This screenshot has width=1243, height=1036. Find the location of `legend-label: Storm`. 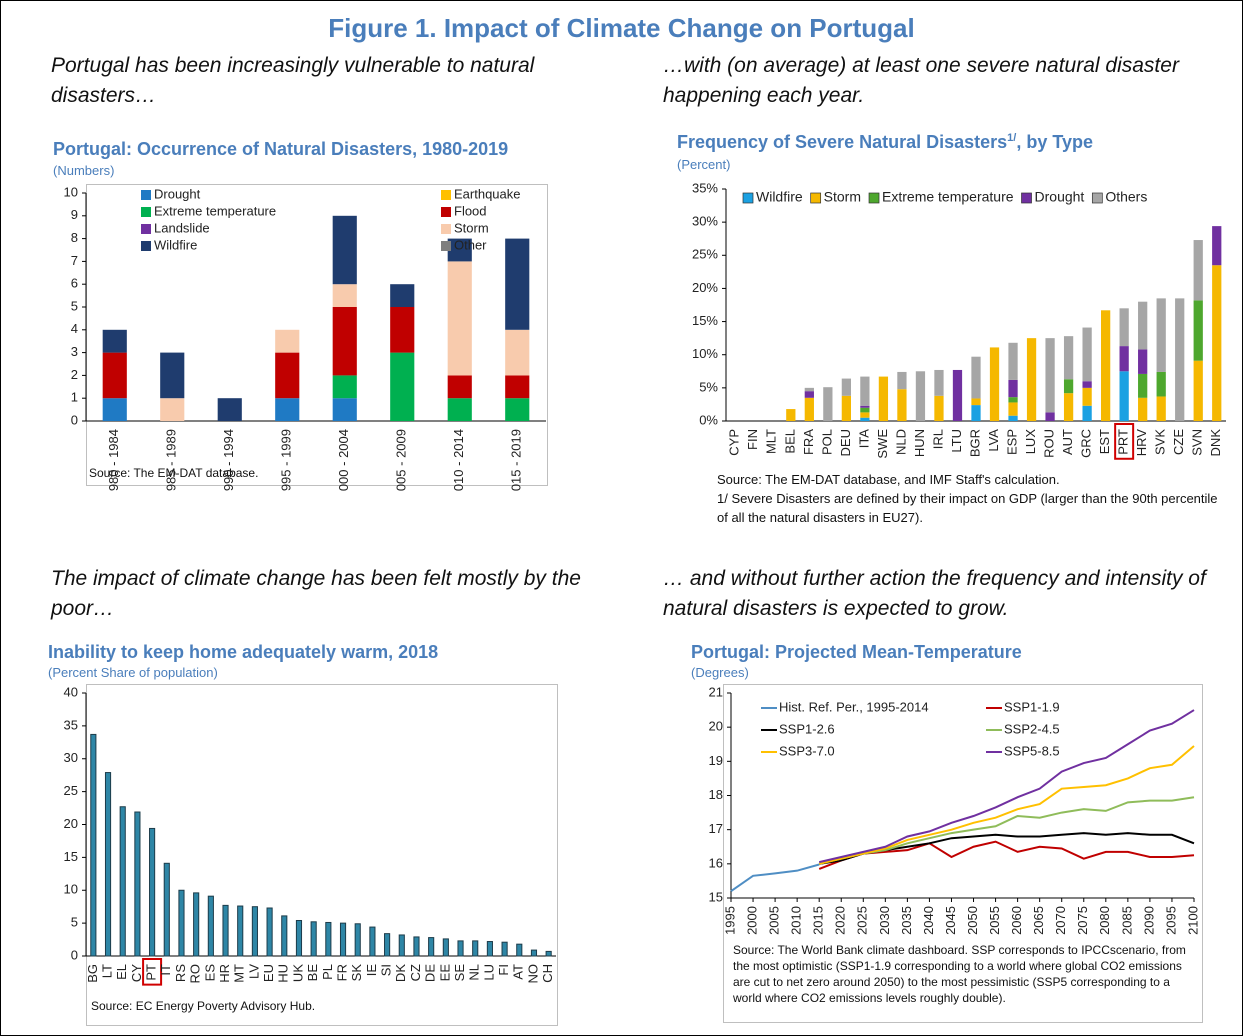

legend-label: Storm is located at coordinates (471, 227).